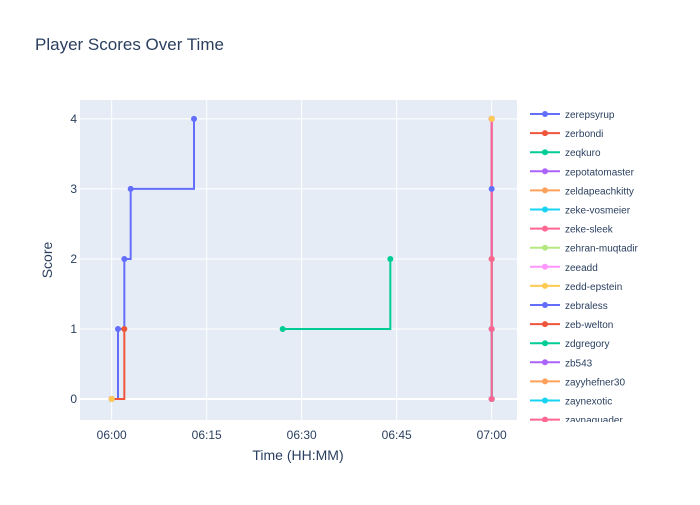  Describe the element at coordinates (397, 435) in the screenshot. I see `x-tick-label: 06:45` at that location.